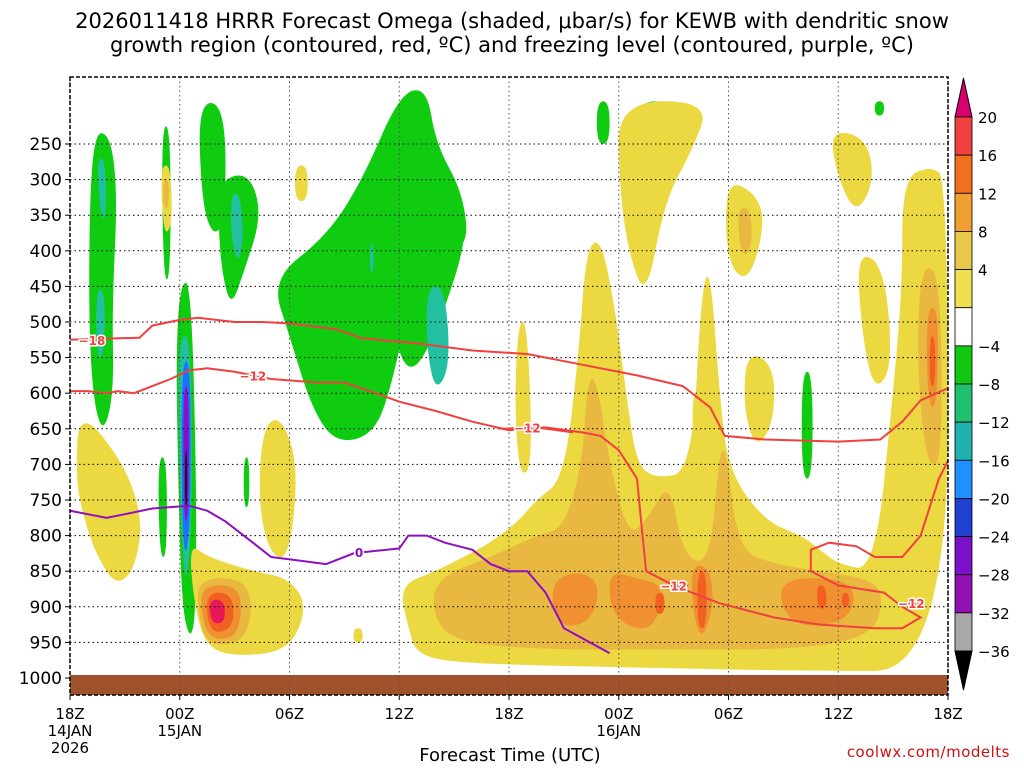 This screenshot has height=768, width=1024. Describe the element at coordinates (994, 538) in the screenshot. I see `colorbar-label-10: −24` at that location.